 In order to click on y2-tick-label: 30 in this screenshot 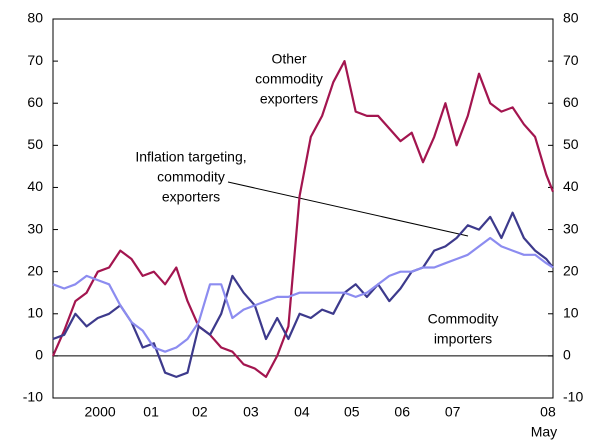, I will do `click(571, 228)`.